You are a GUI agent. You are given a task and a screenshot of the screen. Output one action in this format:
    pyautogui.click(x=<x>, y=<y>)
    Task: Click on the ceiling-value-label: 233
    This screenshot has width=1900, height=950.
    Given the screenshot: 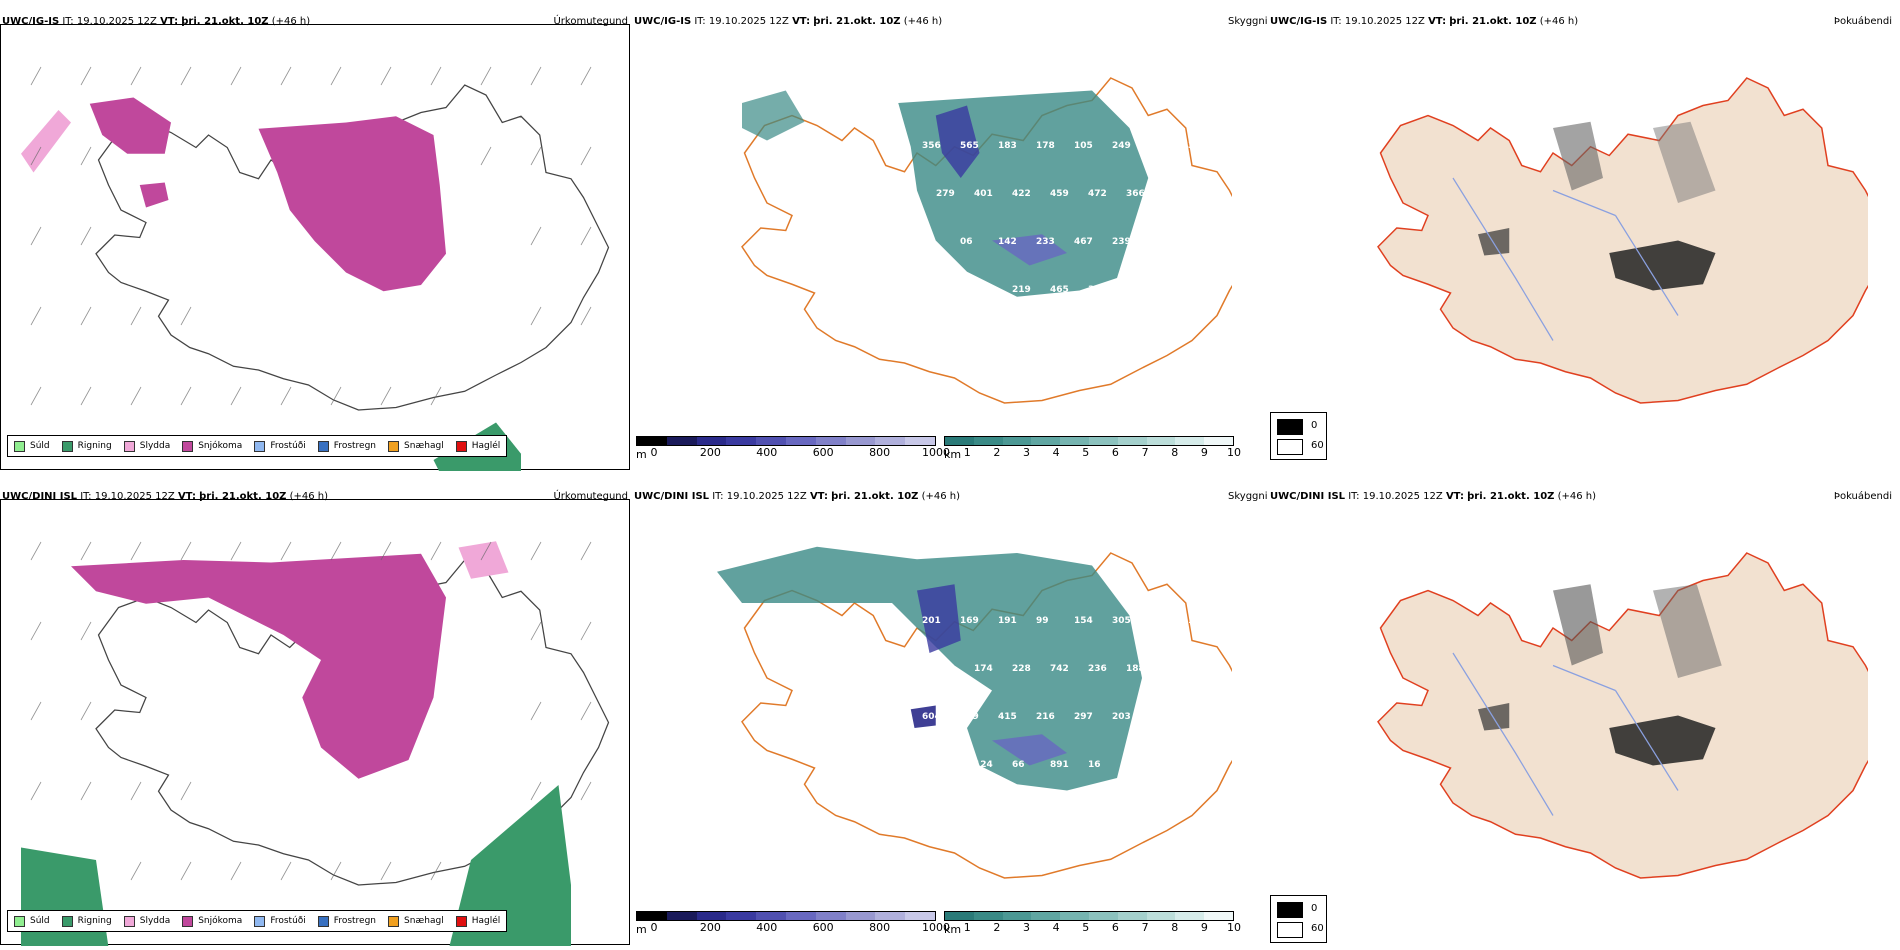 What is the action you would take?
    pyautogui.click(x=1045, y=242)
    